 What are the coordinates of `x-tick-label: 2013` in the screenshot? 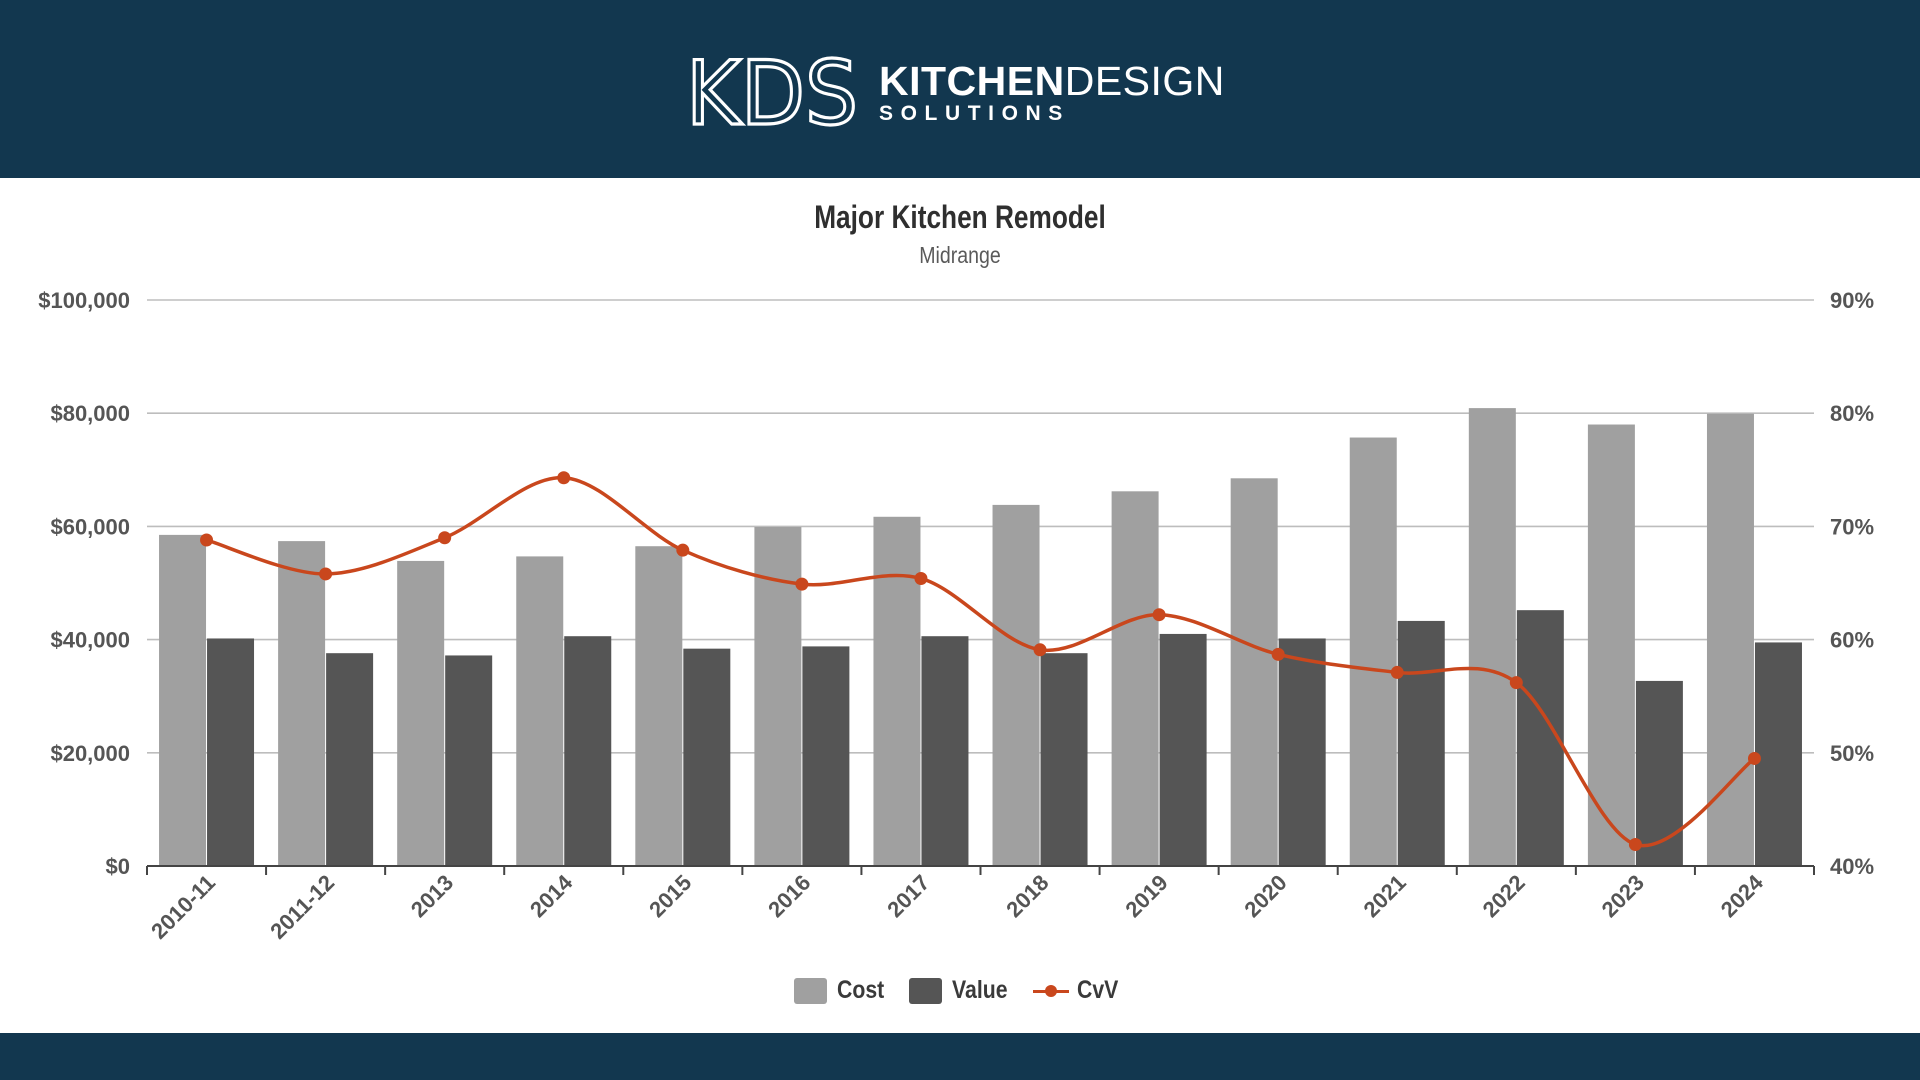 It's located at (432, 896).